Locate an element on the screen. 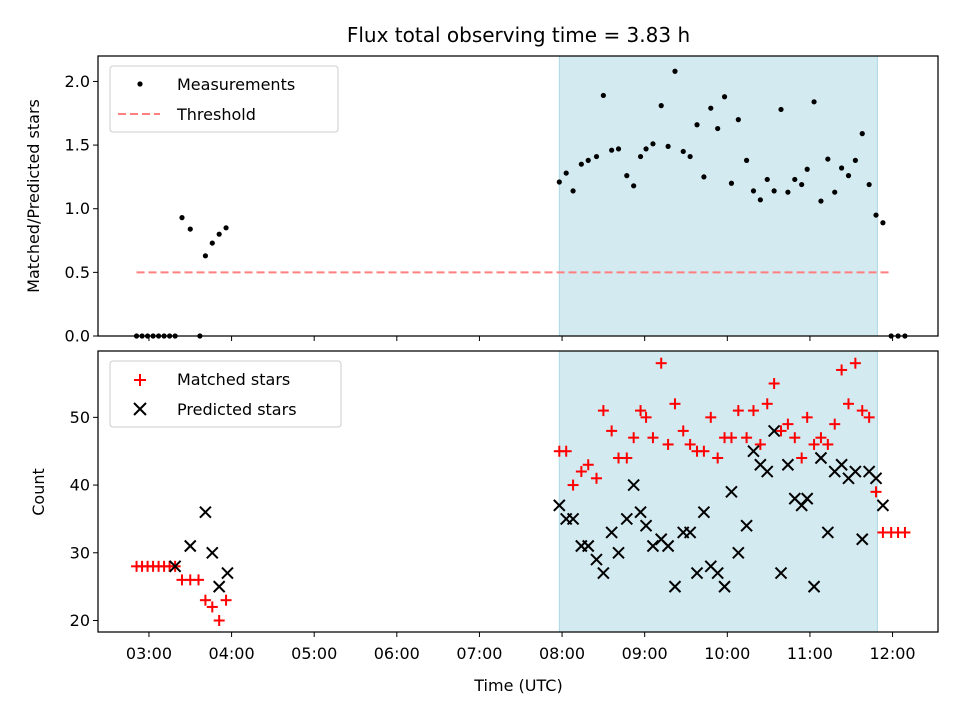 The height and width of the screenshot is (720, 960). x-tick-label: 06:00 is located at coordinates (397, 653).